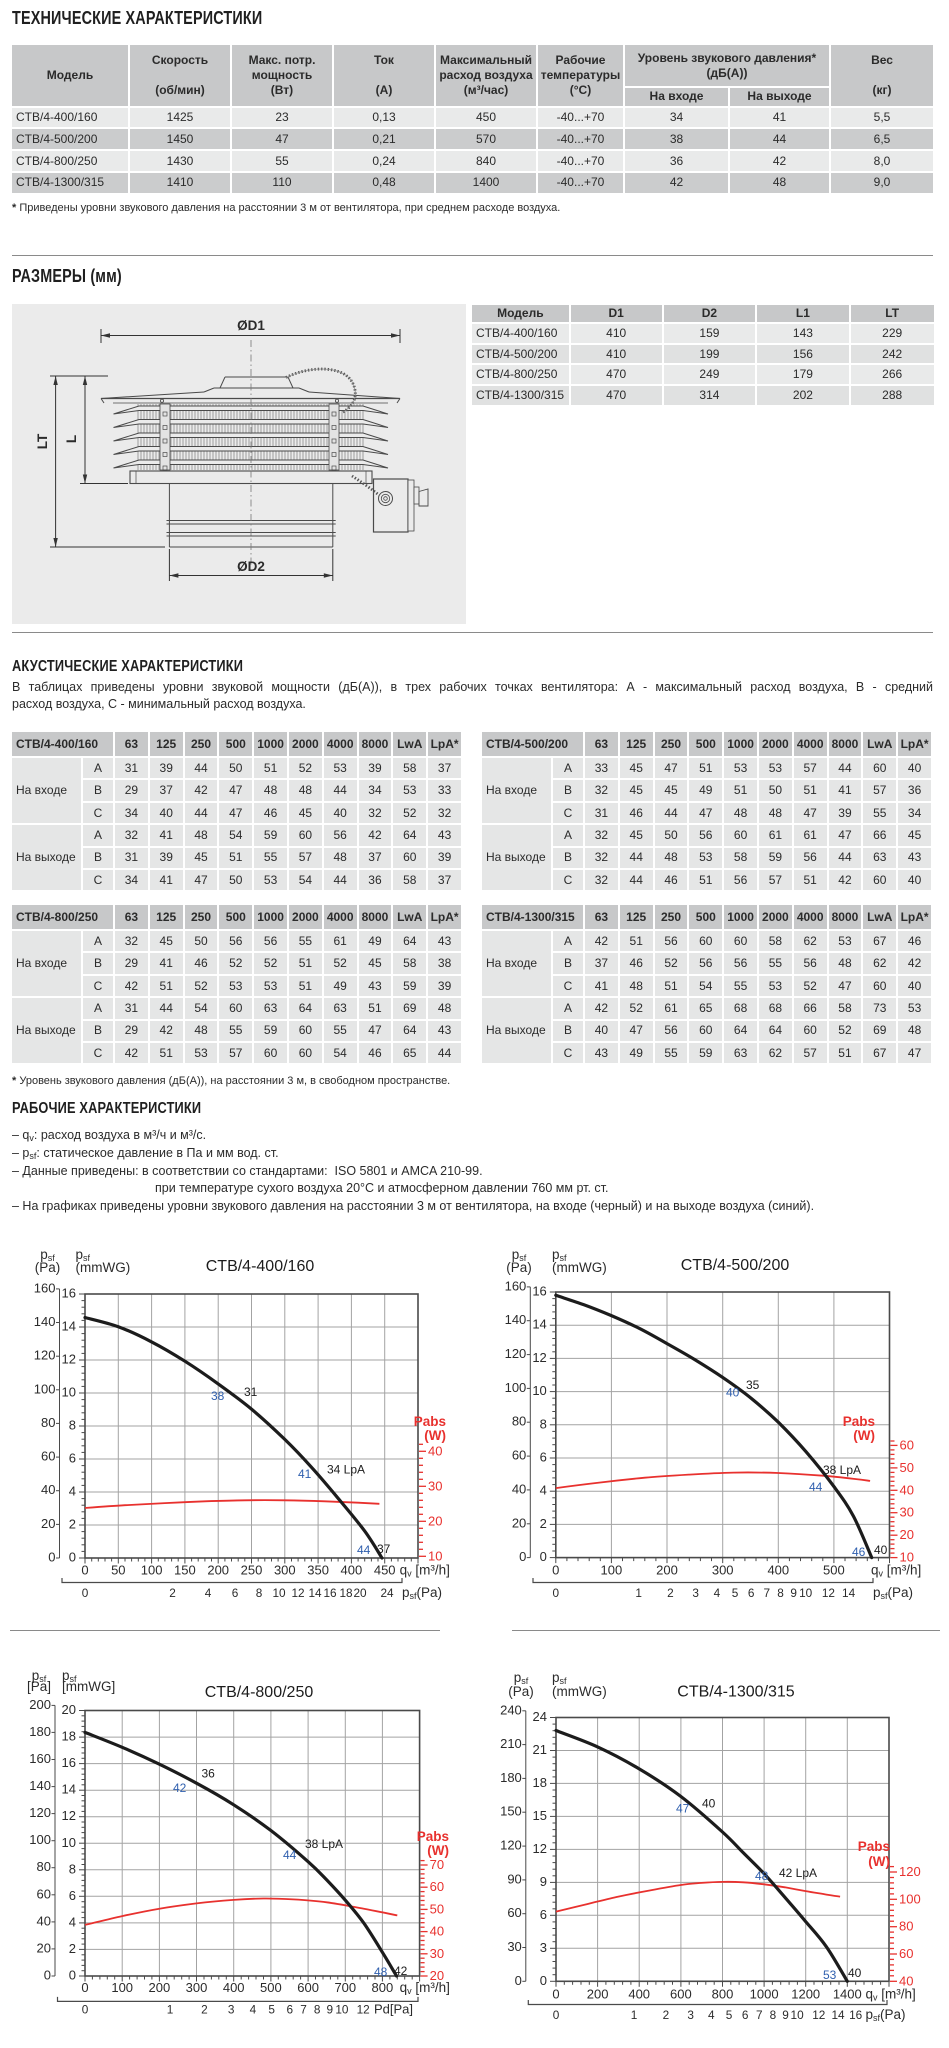 The image size is (949, 2048). I want to click on svg-text: 7, so click(759, 2015).